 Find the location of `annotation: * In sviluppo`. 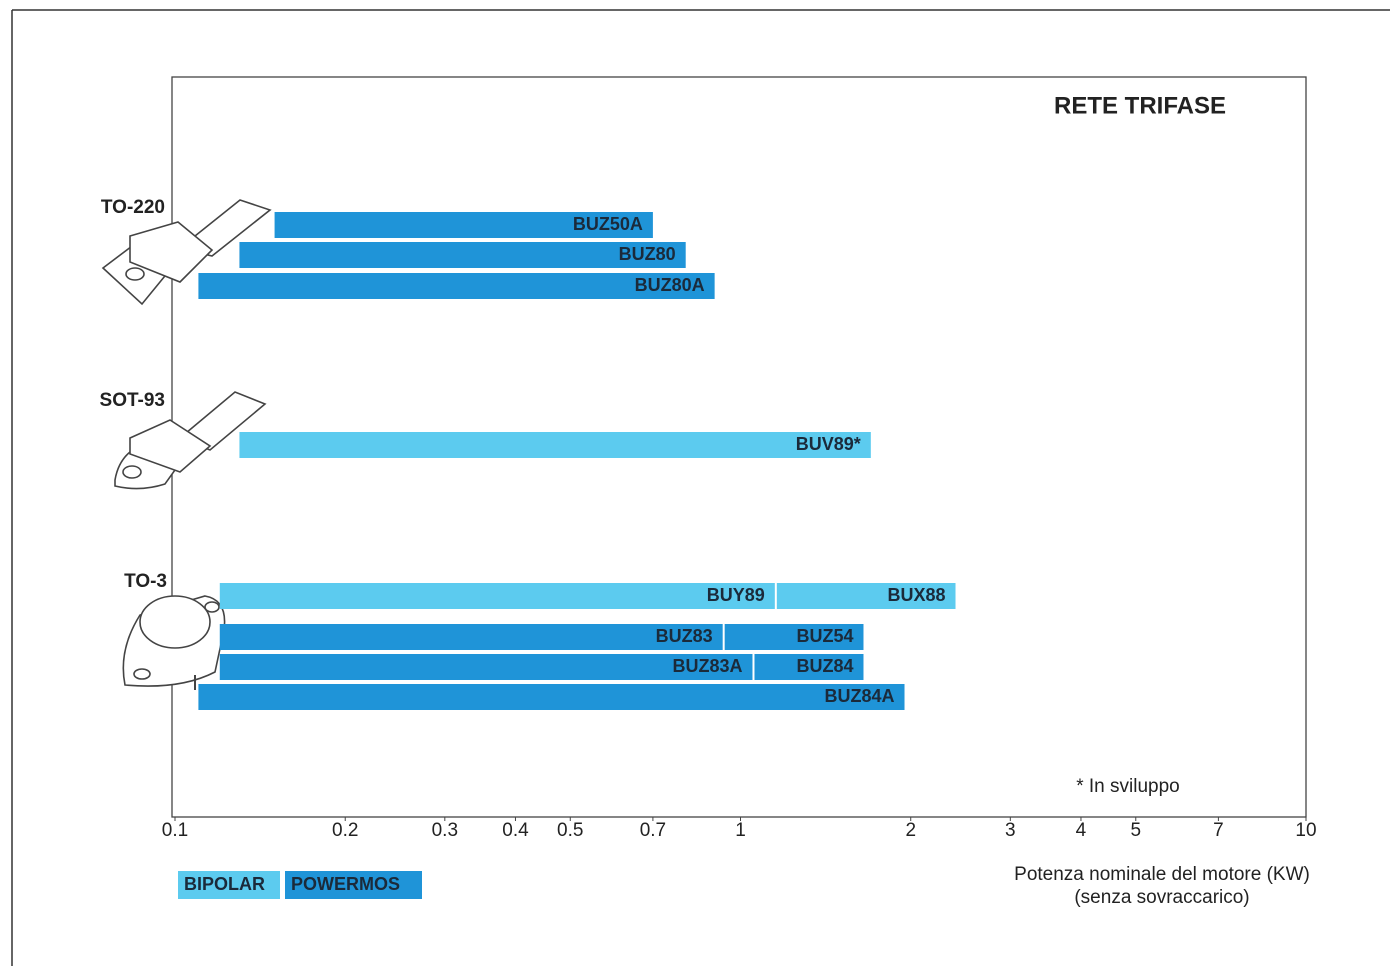

annotation: * In sviluppo is located at coordinates (1128, 786).